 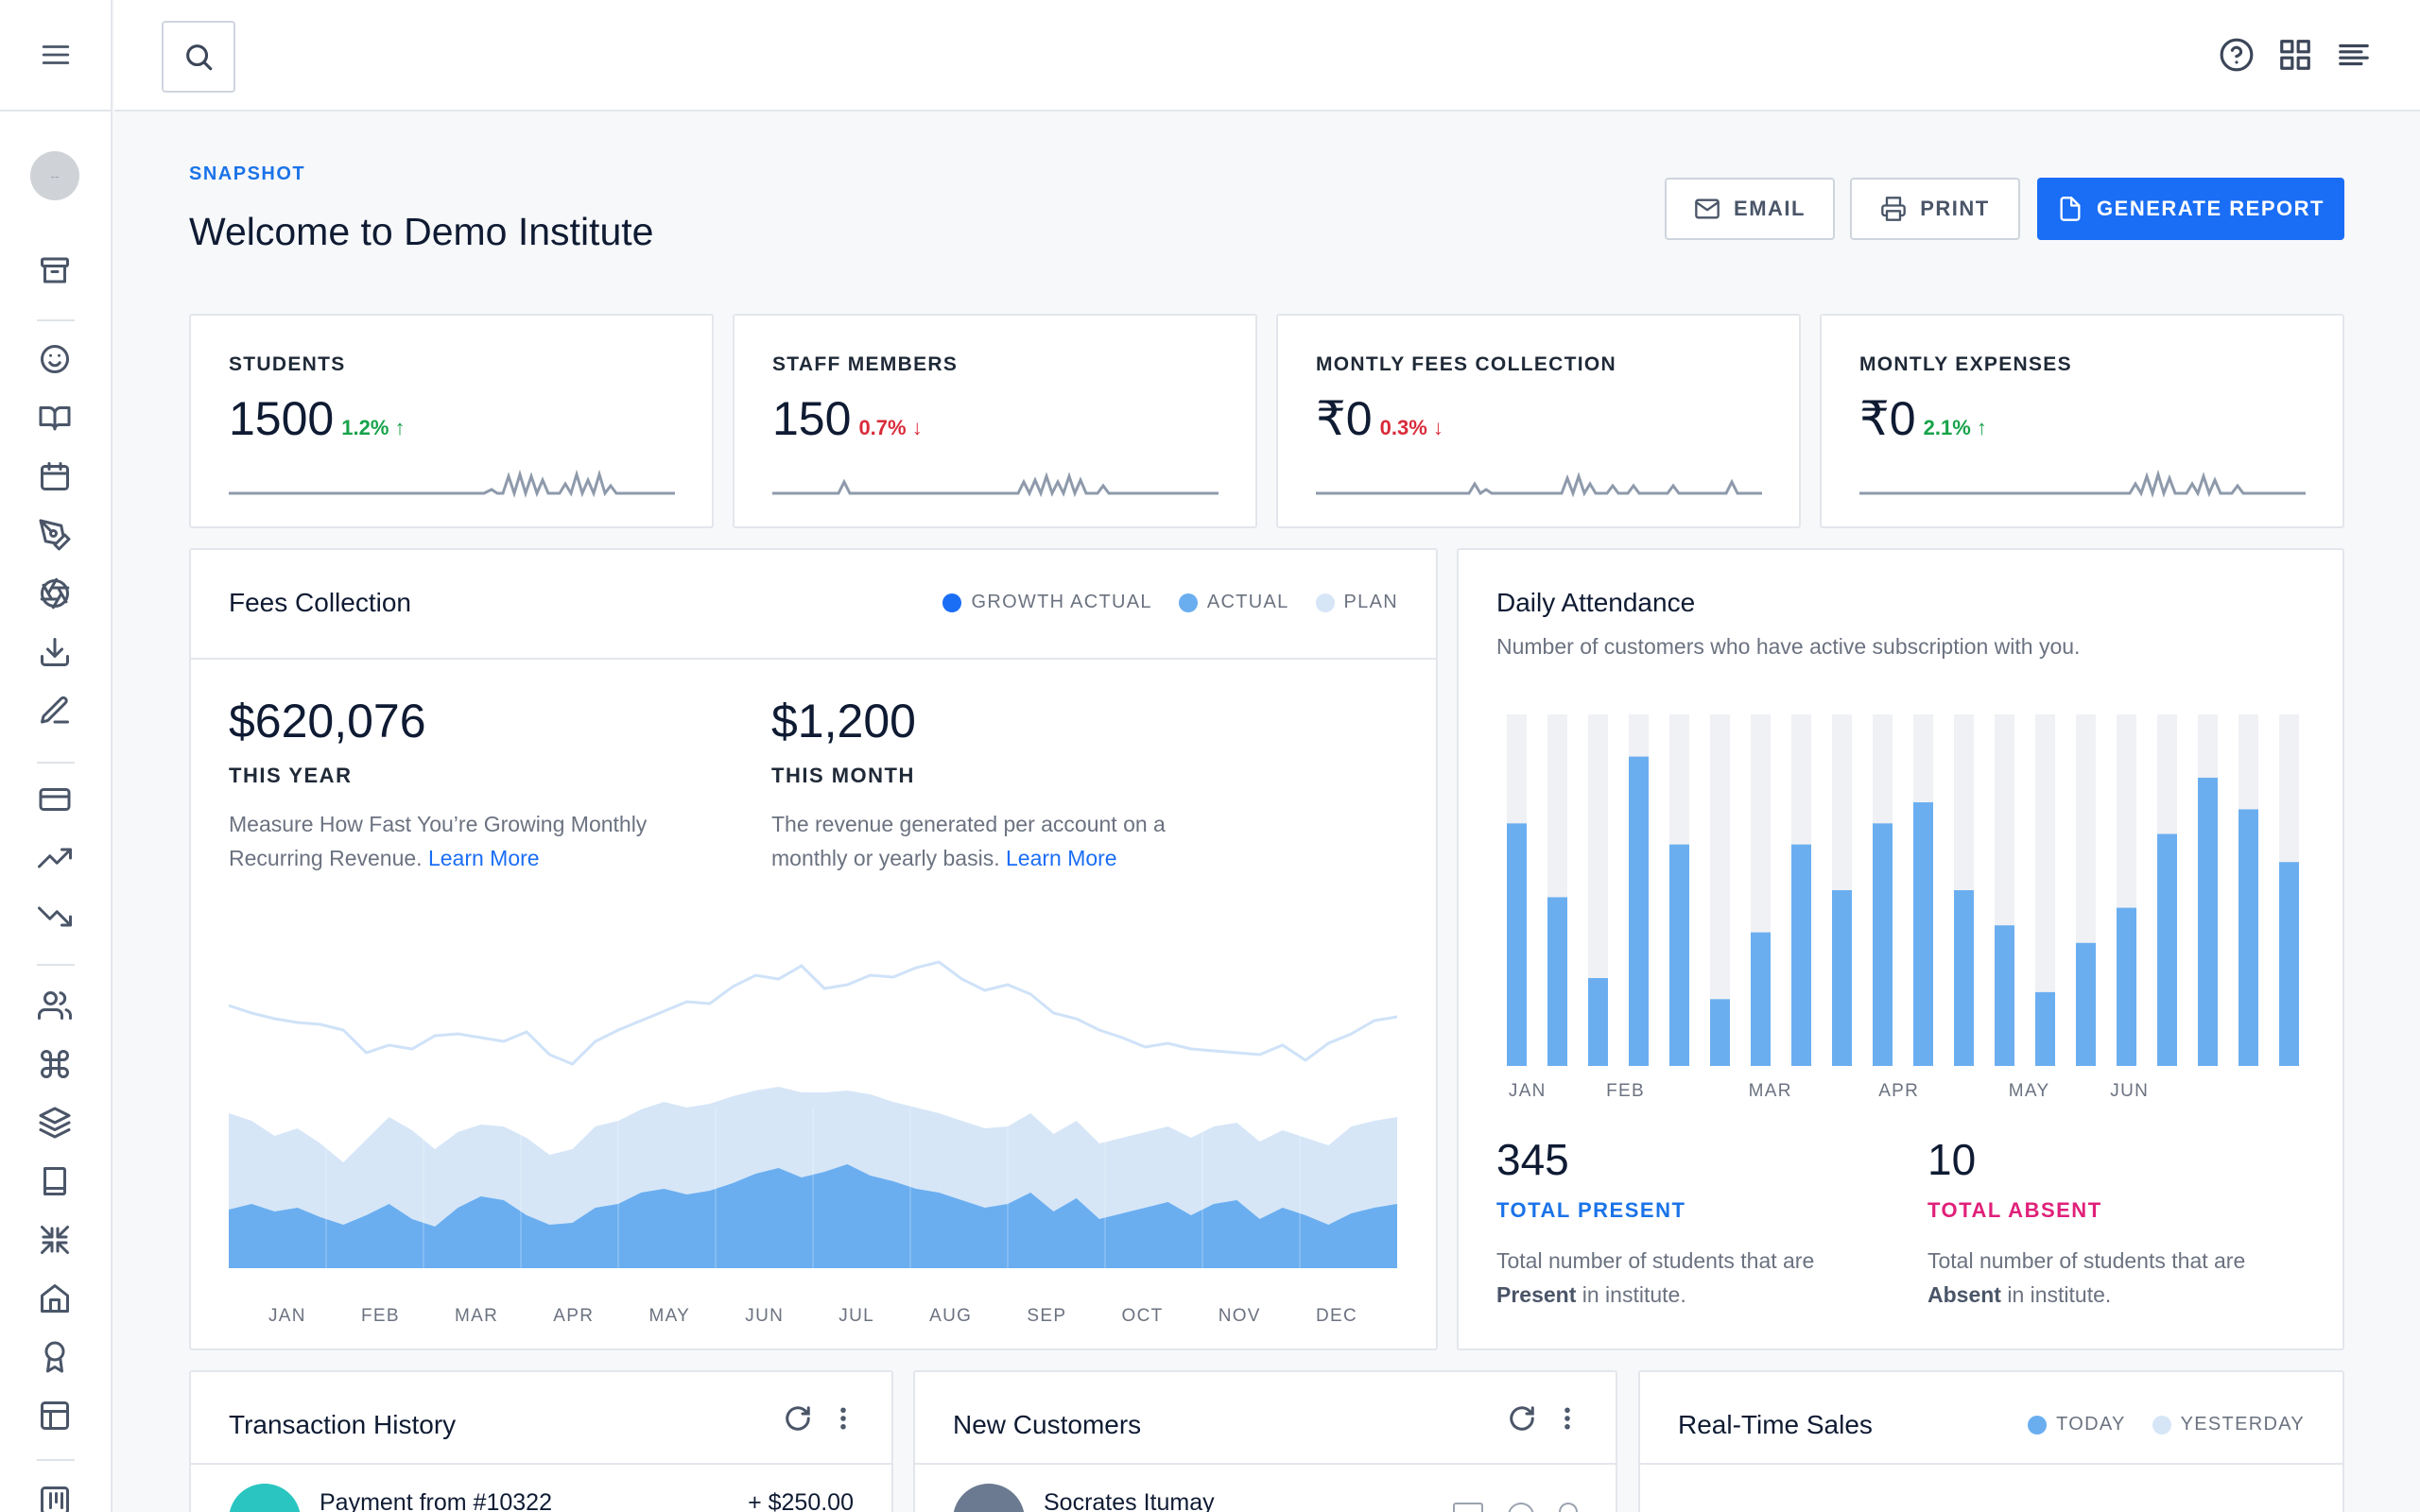 I want to click on sidebar-item-command, so click(x=55, y=1064).